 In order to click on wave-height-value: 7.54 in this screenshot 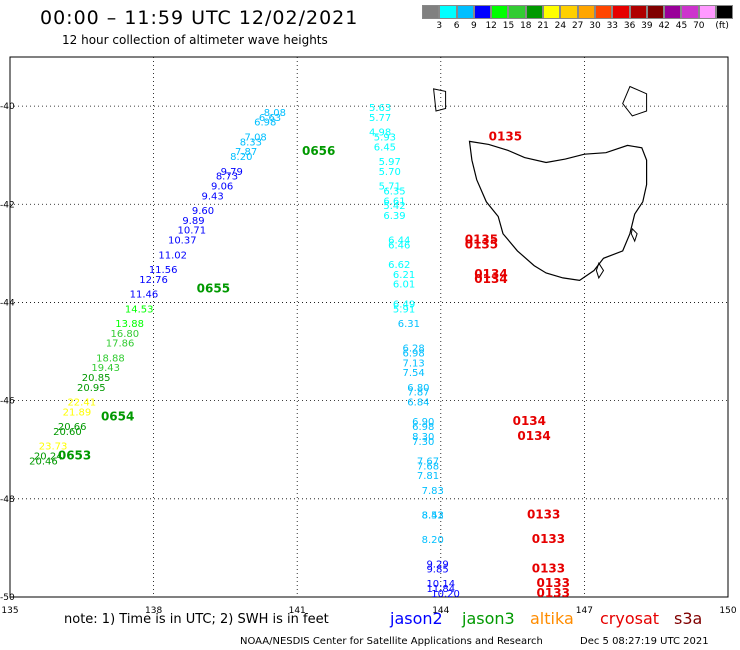, I will do `click(414, 373)`.